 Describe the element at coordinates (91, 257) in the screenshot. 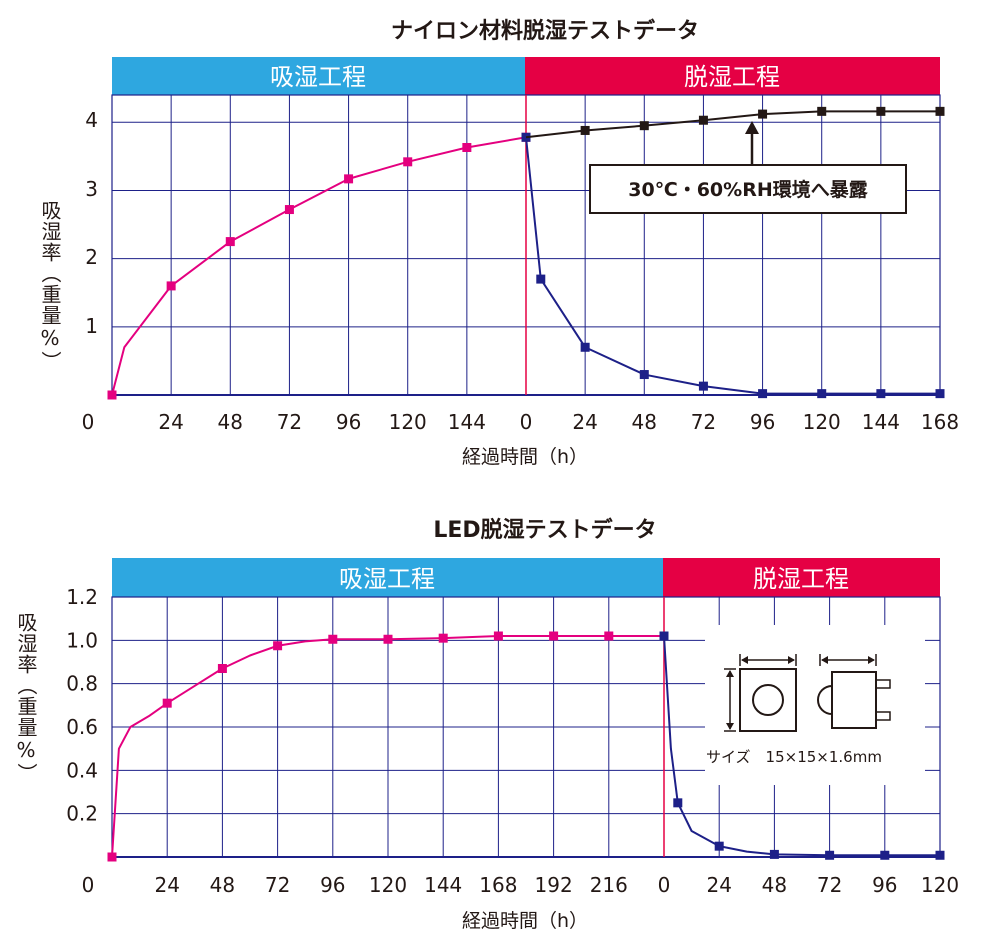

I see `chart1-ytick-2: 2` at that location.